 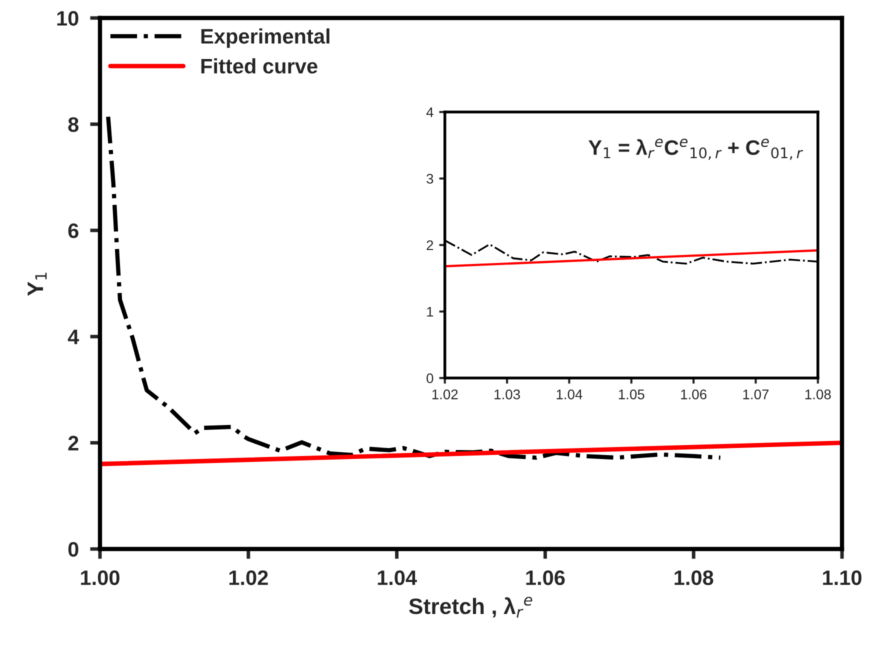 I want to click on x-tick-label: 1.07, so click(x=756, y=394).